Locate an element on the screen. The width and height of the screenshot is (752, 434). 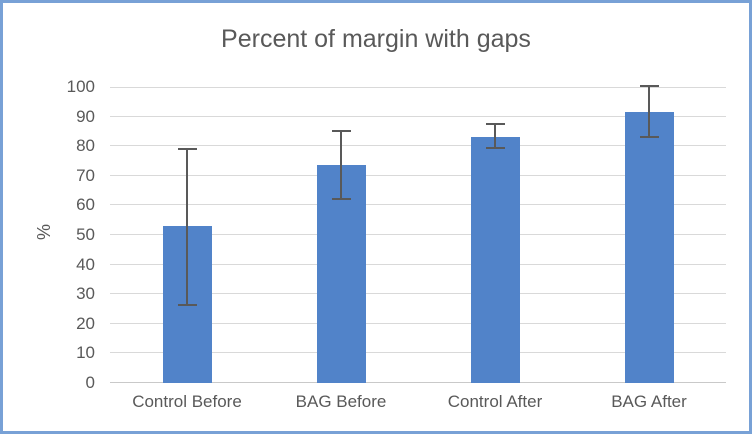
x-category-label: BAG Before is located at coordinates (341, 401).